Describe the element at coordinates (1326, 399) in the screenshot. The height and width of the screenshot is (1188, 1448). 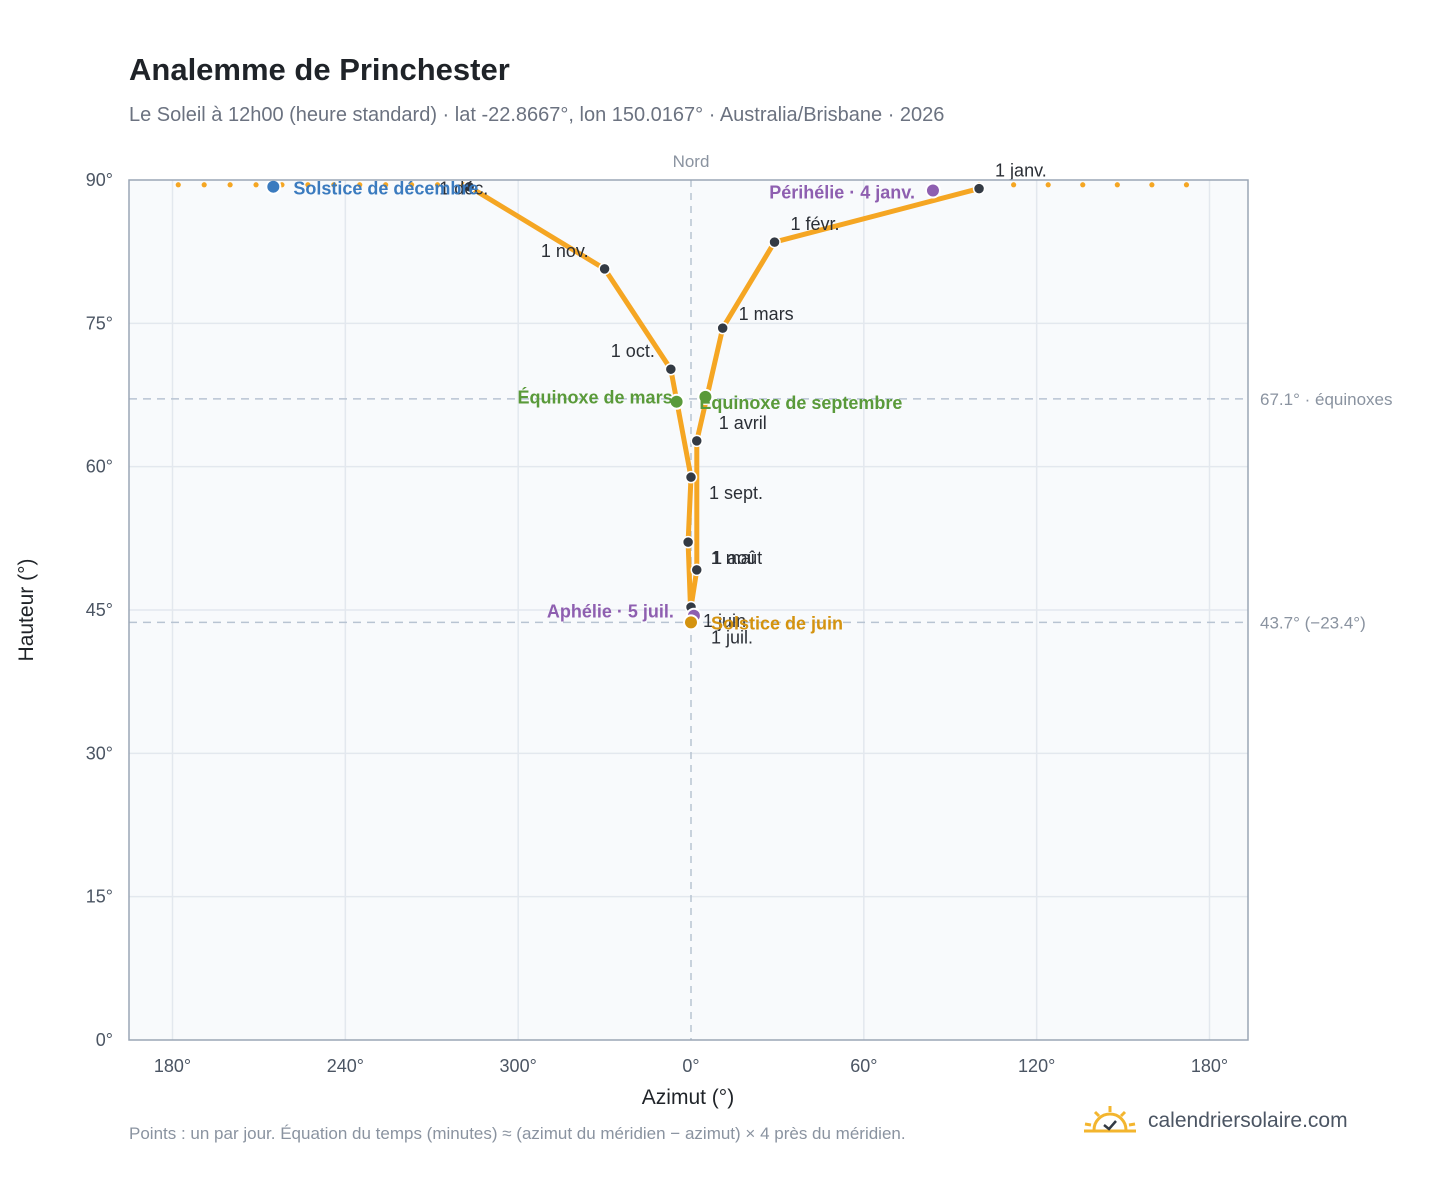
I see `reference-line-label: 67.1° · équinoxes` at that location.